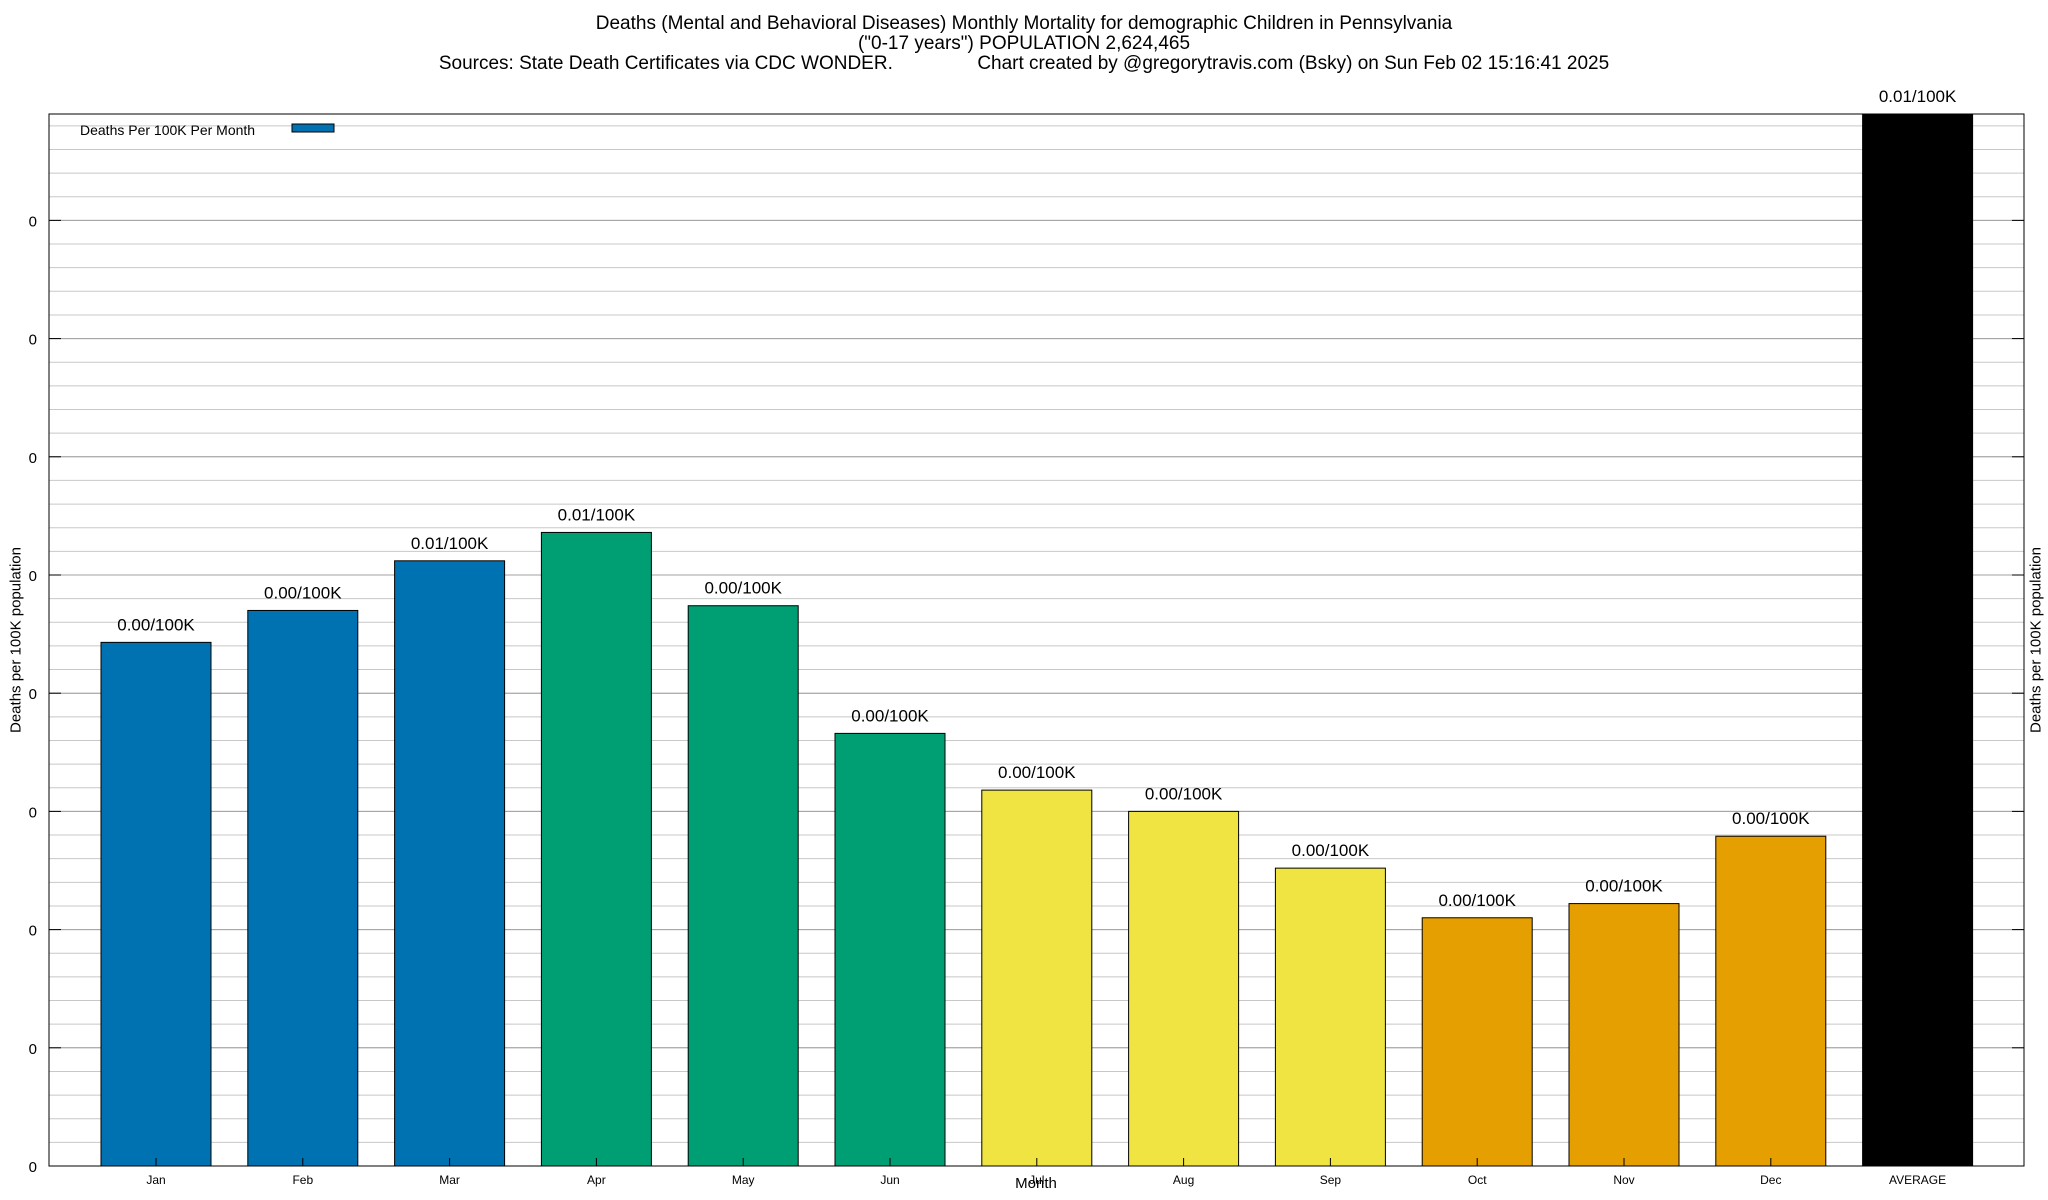  I want to click on x-axis-label: Month, so click(1036, 1183).